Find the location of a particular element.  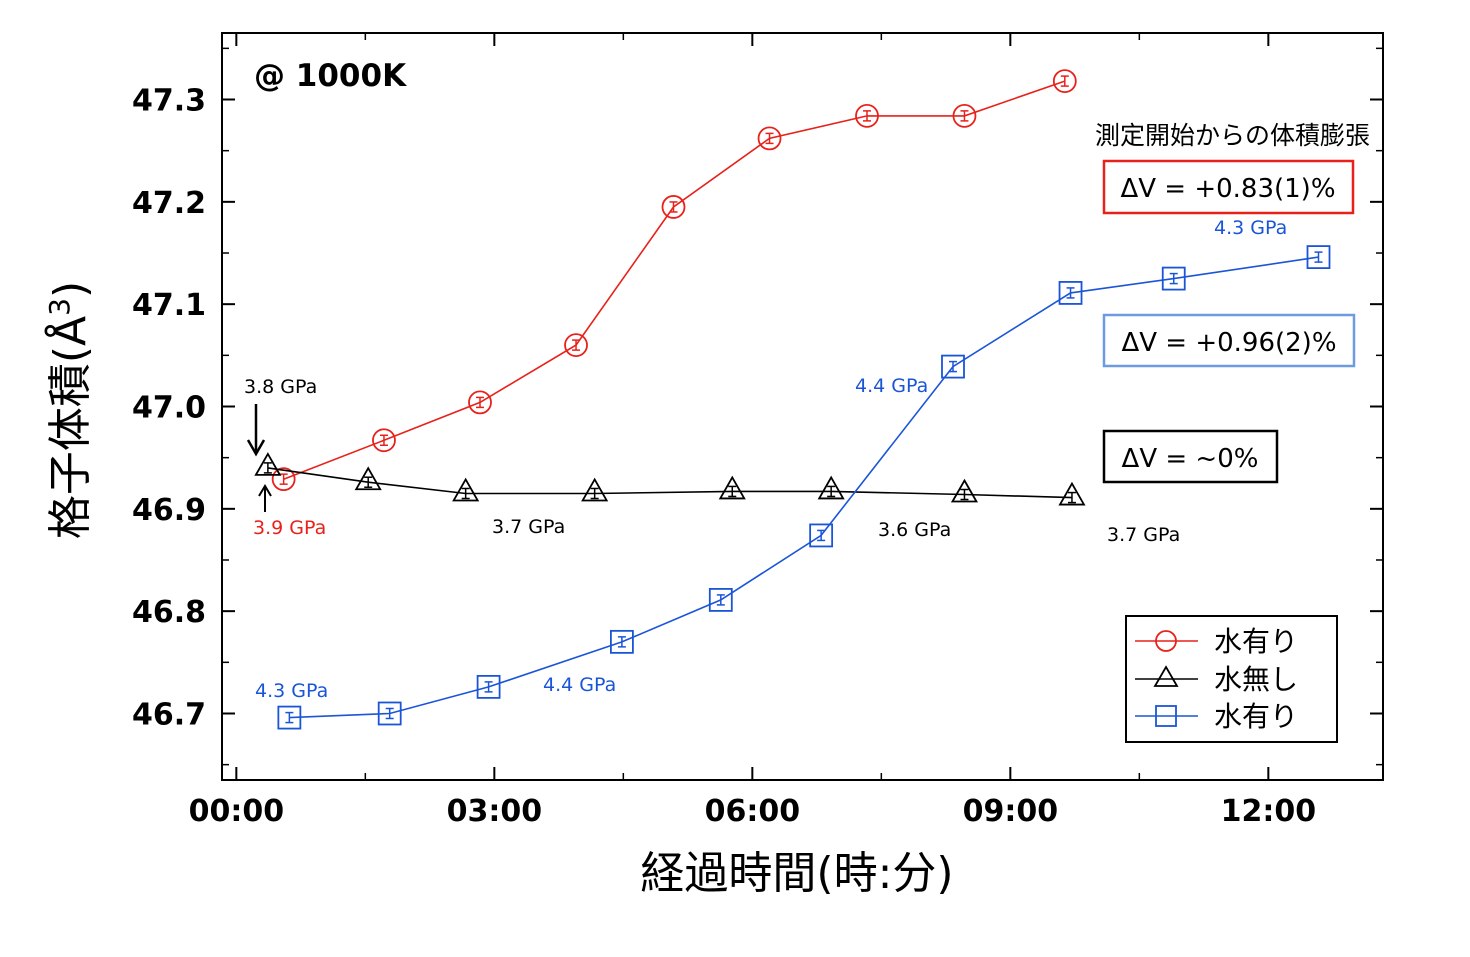

pressure-label-black-3: 3.6 GPa is located at coordinates (914, 530).